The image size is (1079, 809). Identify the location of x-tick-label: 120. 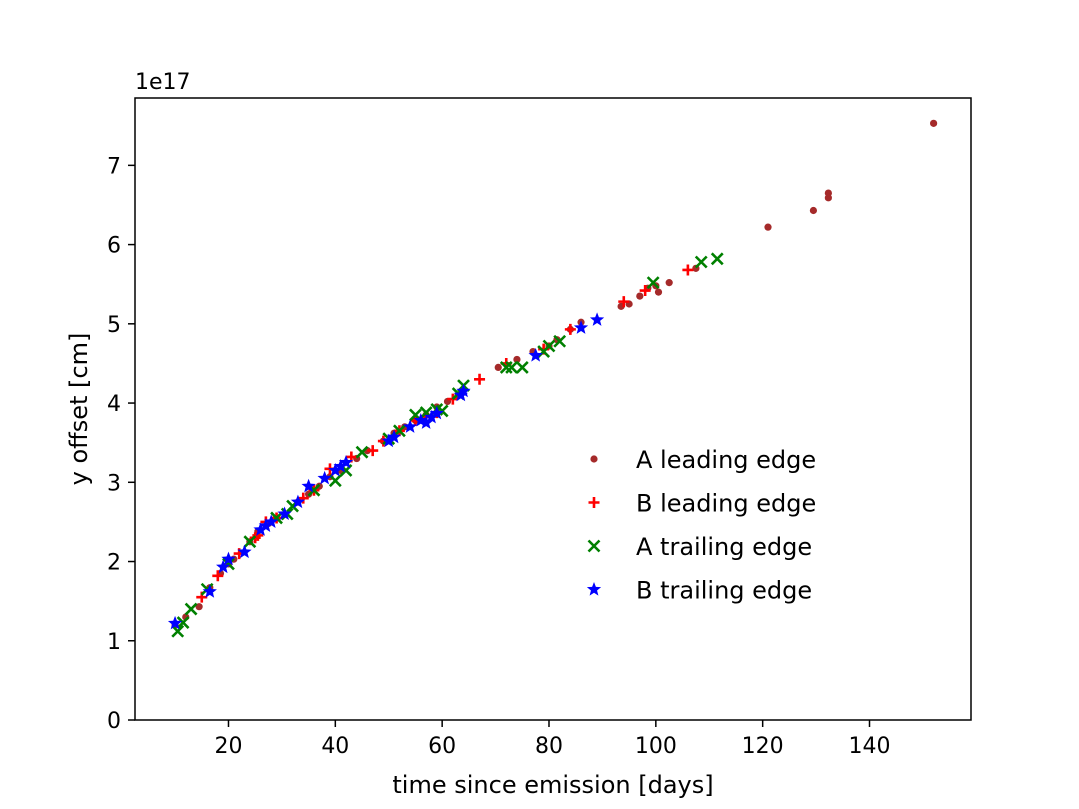
(763, 746).